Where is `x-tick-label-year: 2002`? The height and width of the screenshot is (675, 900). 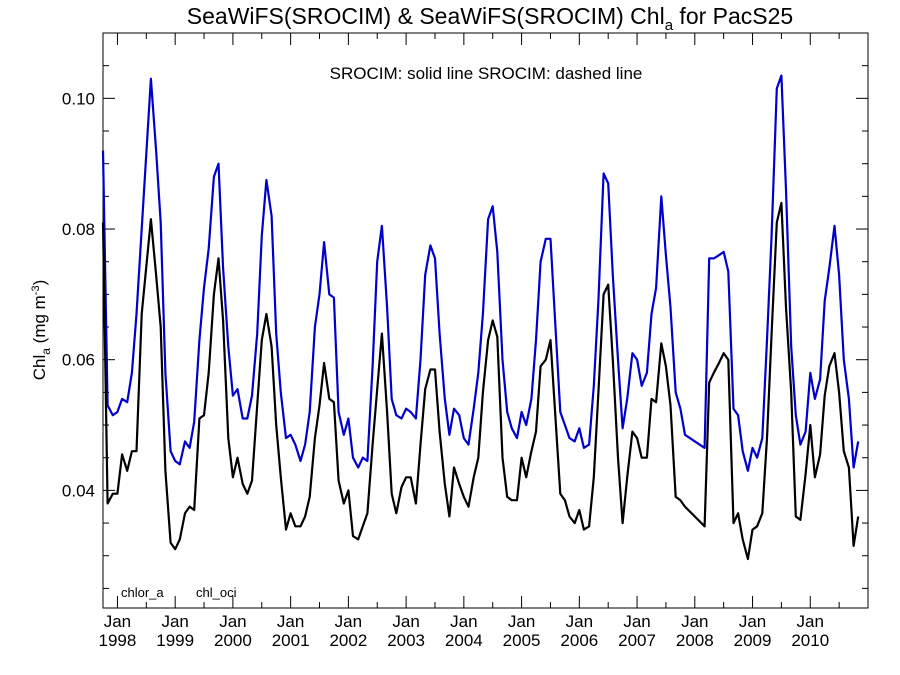
x-tick-label-year: 2002 is located at coordinates (348, 640).